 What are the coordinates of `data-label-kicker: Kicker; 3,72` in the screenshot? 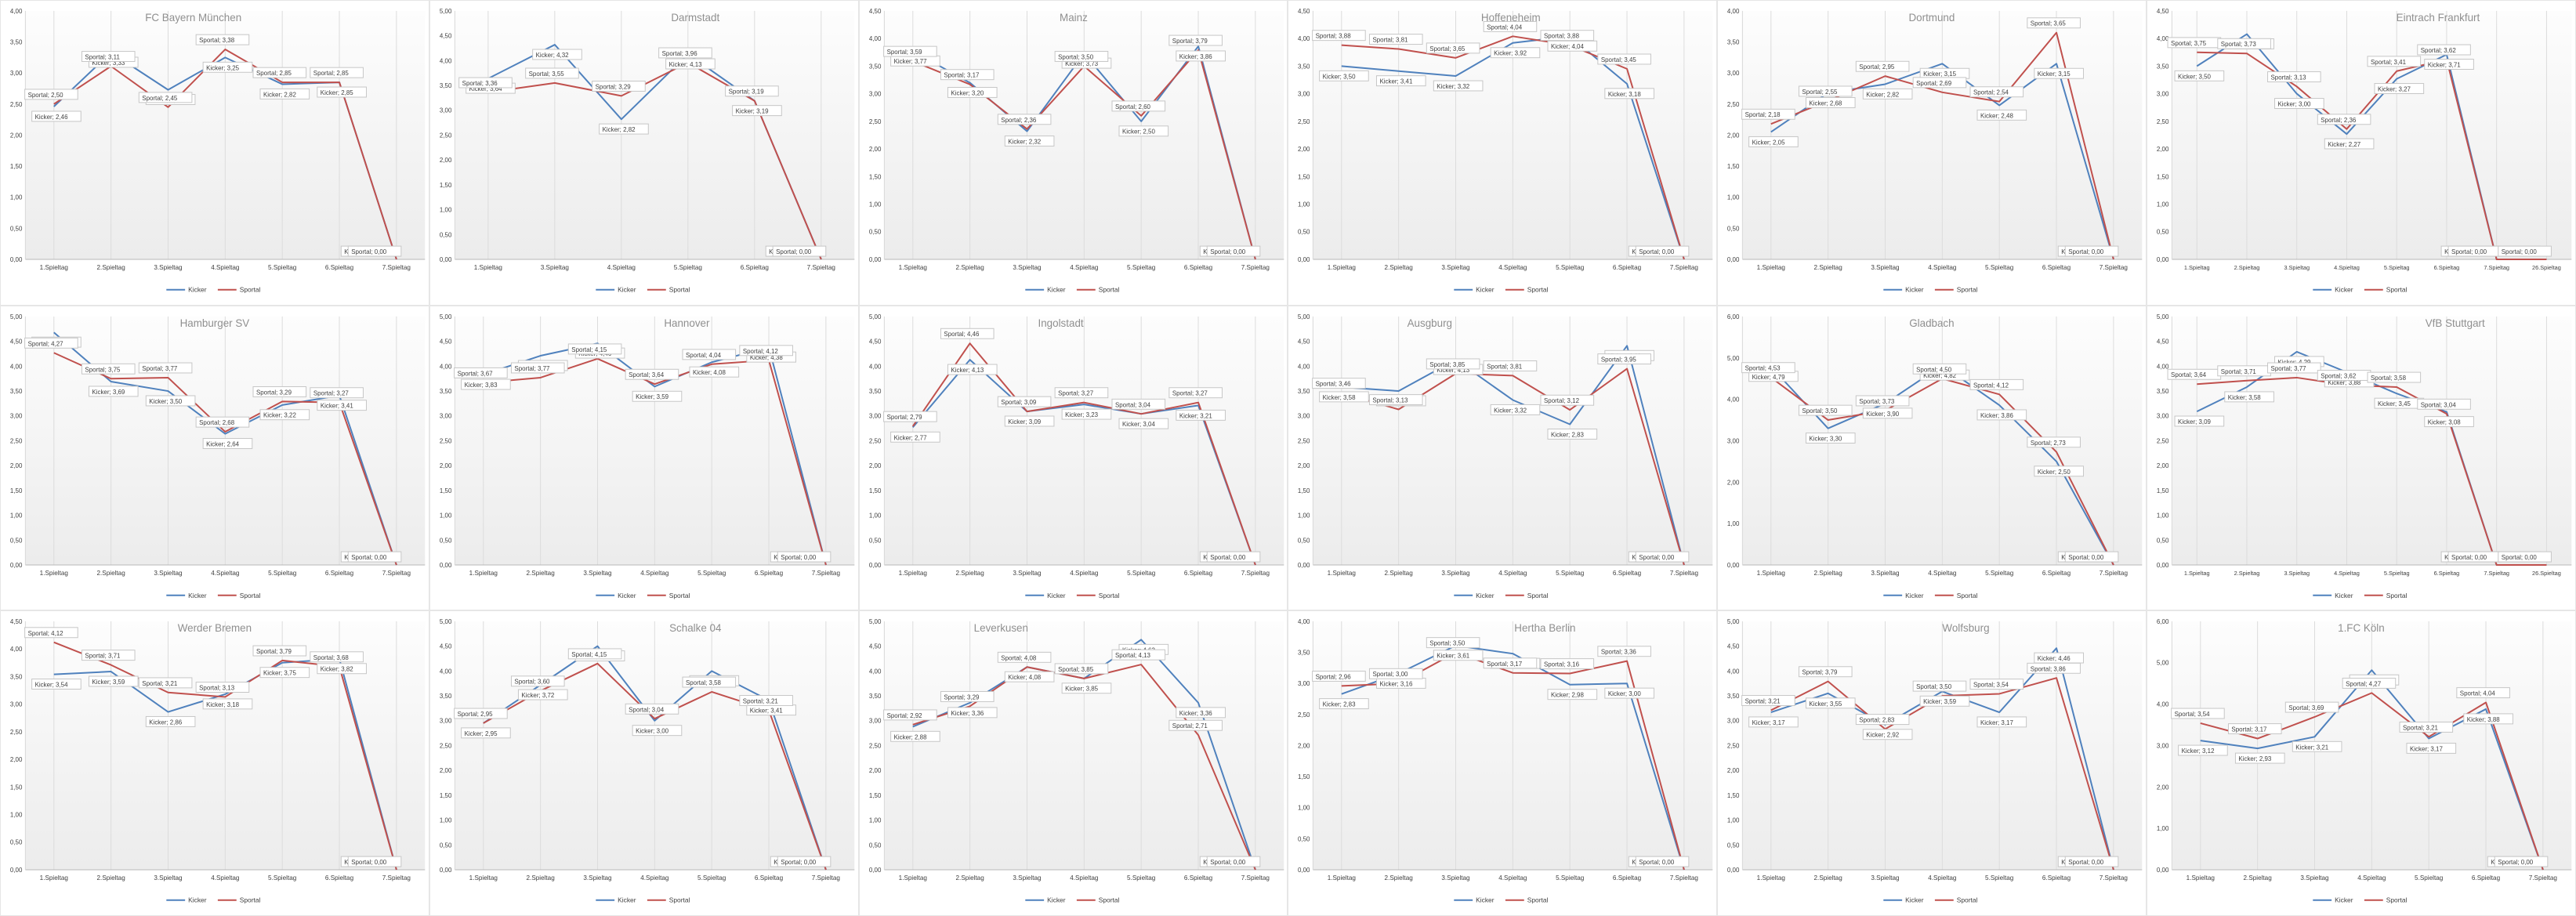 It's located at (542, 695).